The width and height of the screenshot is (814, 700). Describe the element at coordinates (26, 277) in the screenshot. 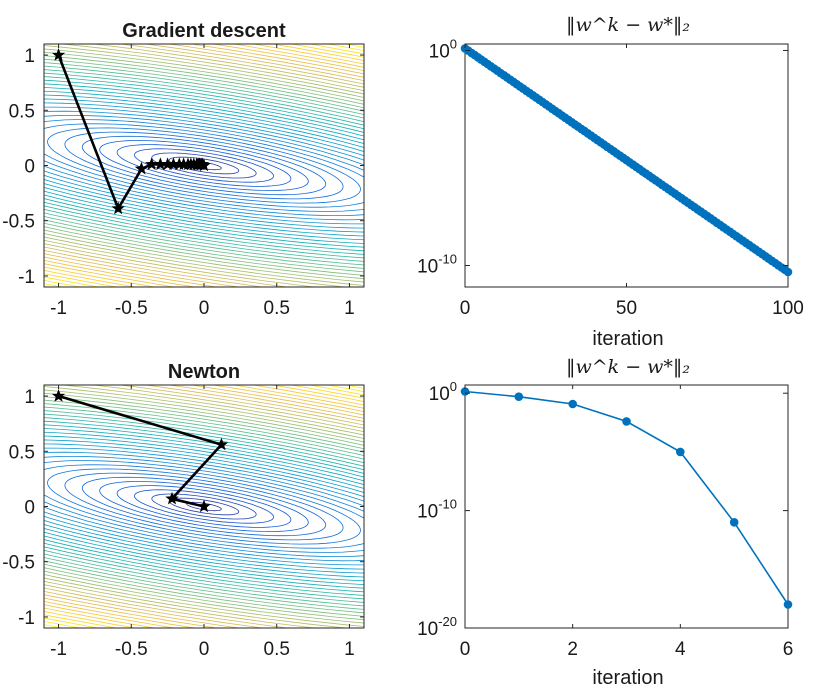

I see `gd-ytick-label: -1` at that location.